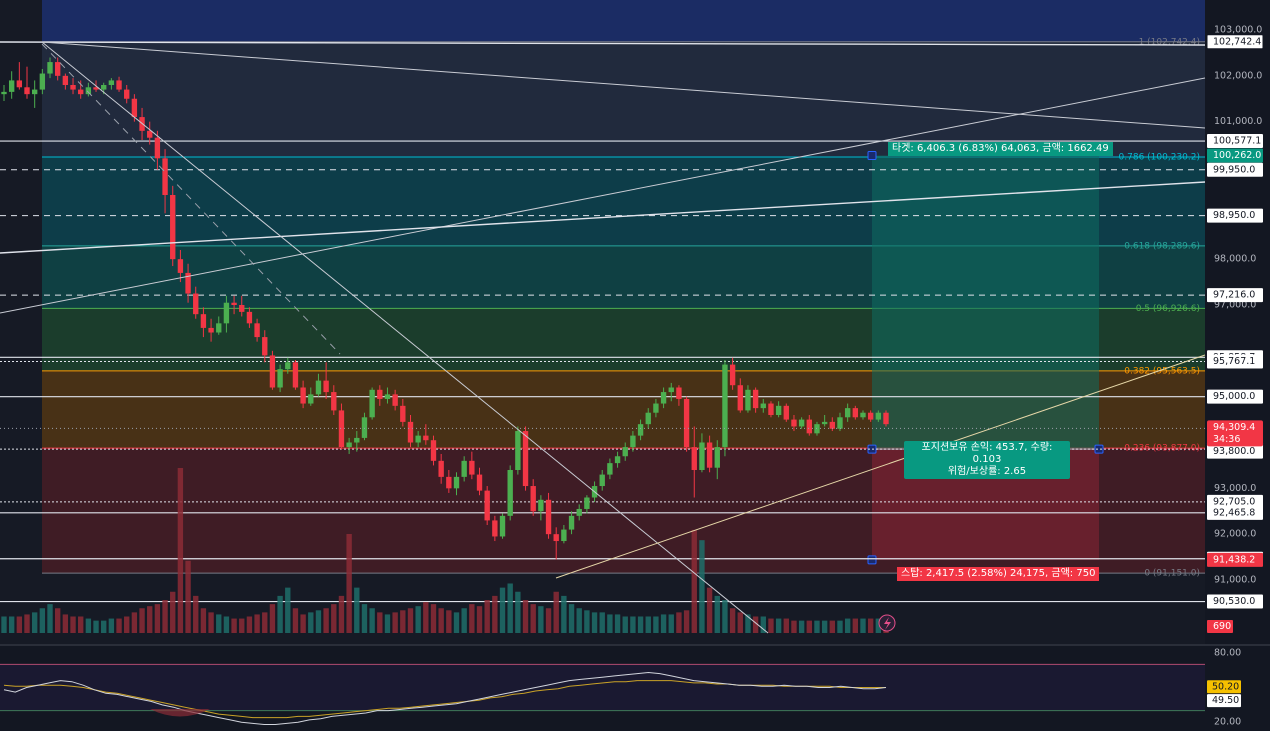 The image size is (1270, 731). What do you see at coordinates (1235, 580) in the screenshot?
I see `y-tick-label: 91,000.0` at bounding box center [1235, 580].